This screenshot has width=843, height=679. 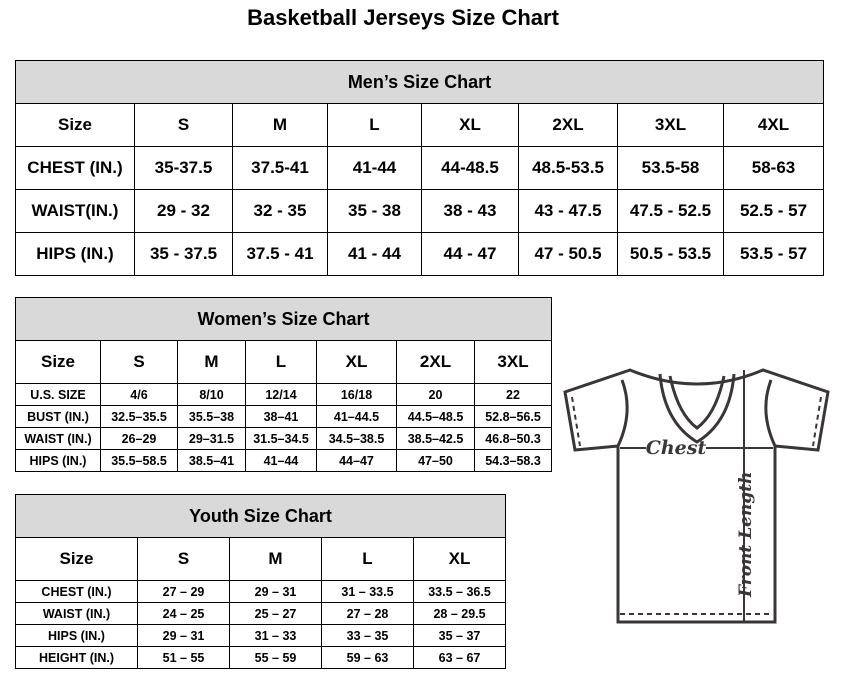 I want to click on table-header-row: Size S M L XL 2XL 3XL, so click(x=284, y=362).